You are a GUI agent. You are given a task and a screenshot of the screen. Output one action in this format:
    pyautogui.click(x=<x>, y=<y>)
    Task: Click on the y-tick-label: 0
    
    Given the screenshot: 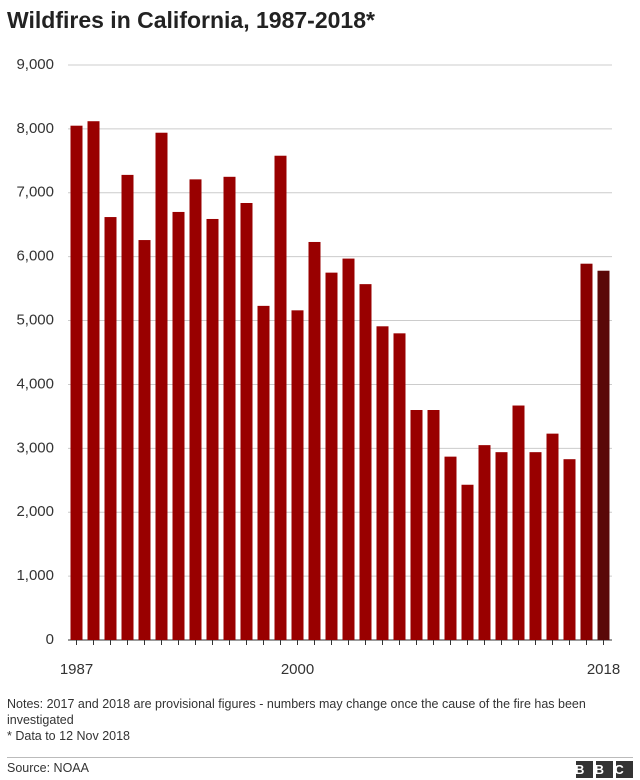 What is the action you would take?
    pyautogui.click(x=50, y=639)
    